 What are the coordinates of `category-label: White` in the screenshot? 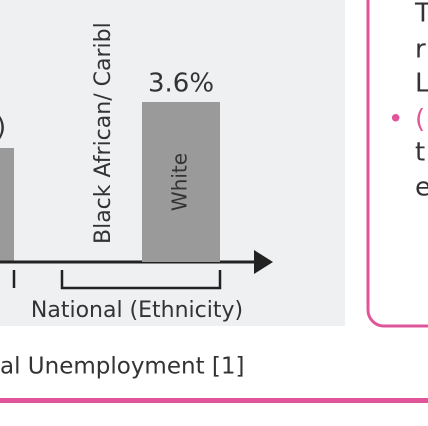 It's located at (180, 182).